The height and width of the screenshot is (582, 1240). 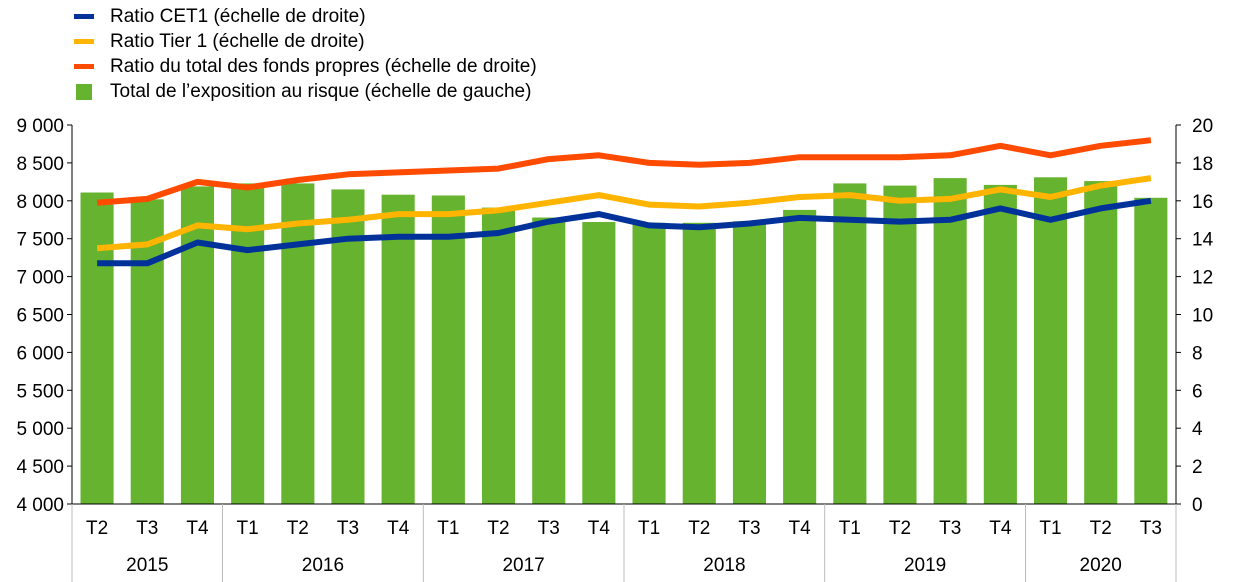 What do you see at coordinates (40, 505) in the screenshot?
I see `left-tick-label: 4 000` at bounding box center [40, 505].